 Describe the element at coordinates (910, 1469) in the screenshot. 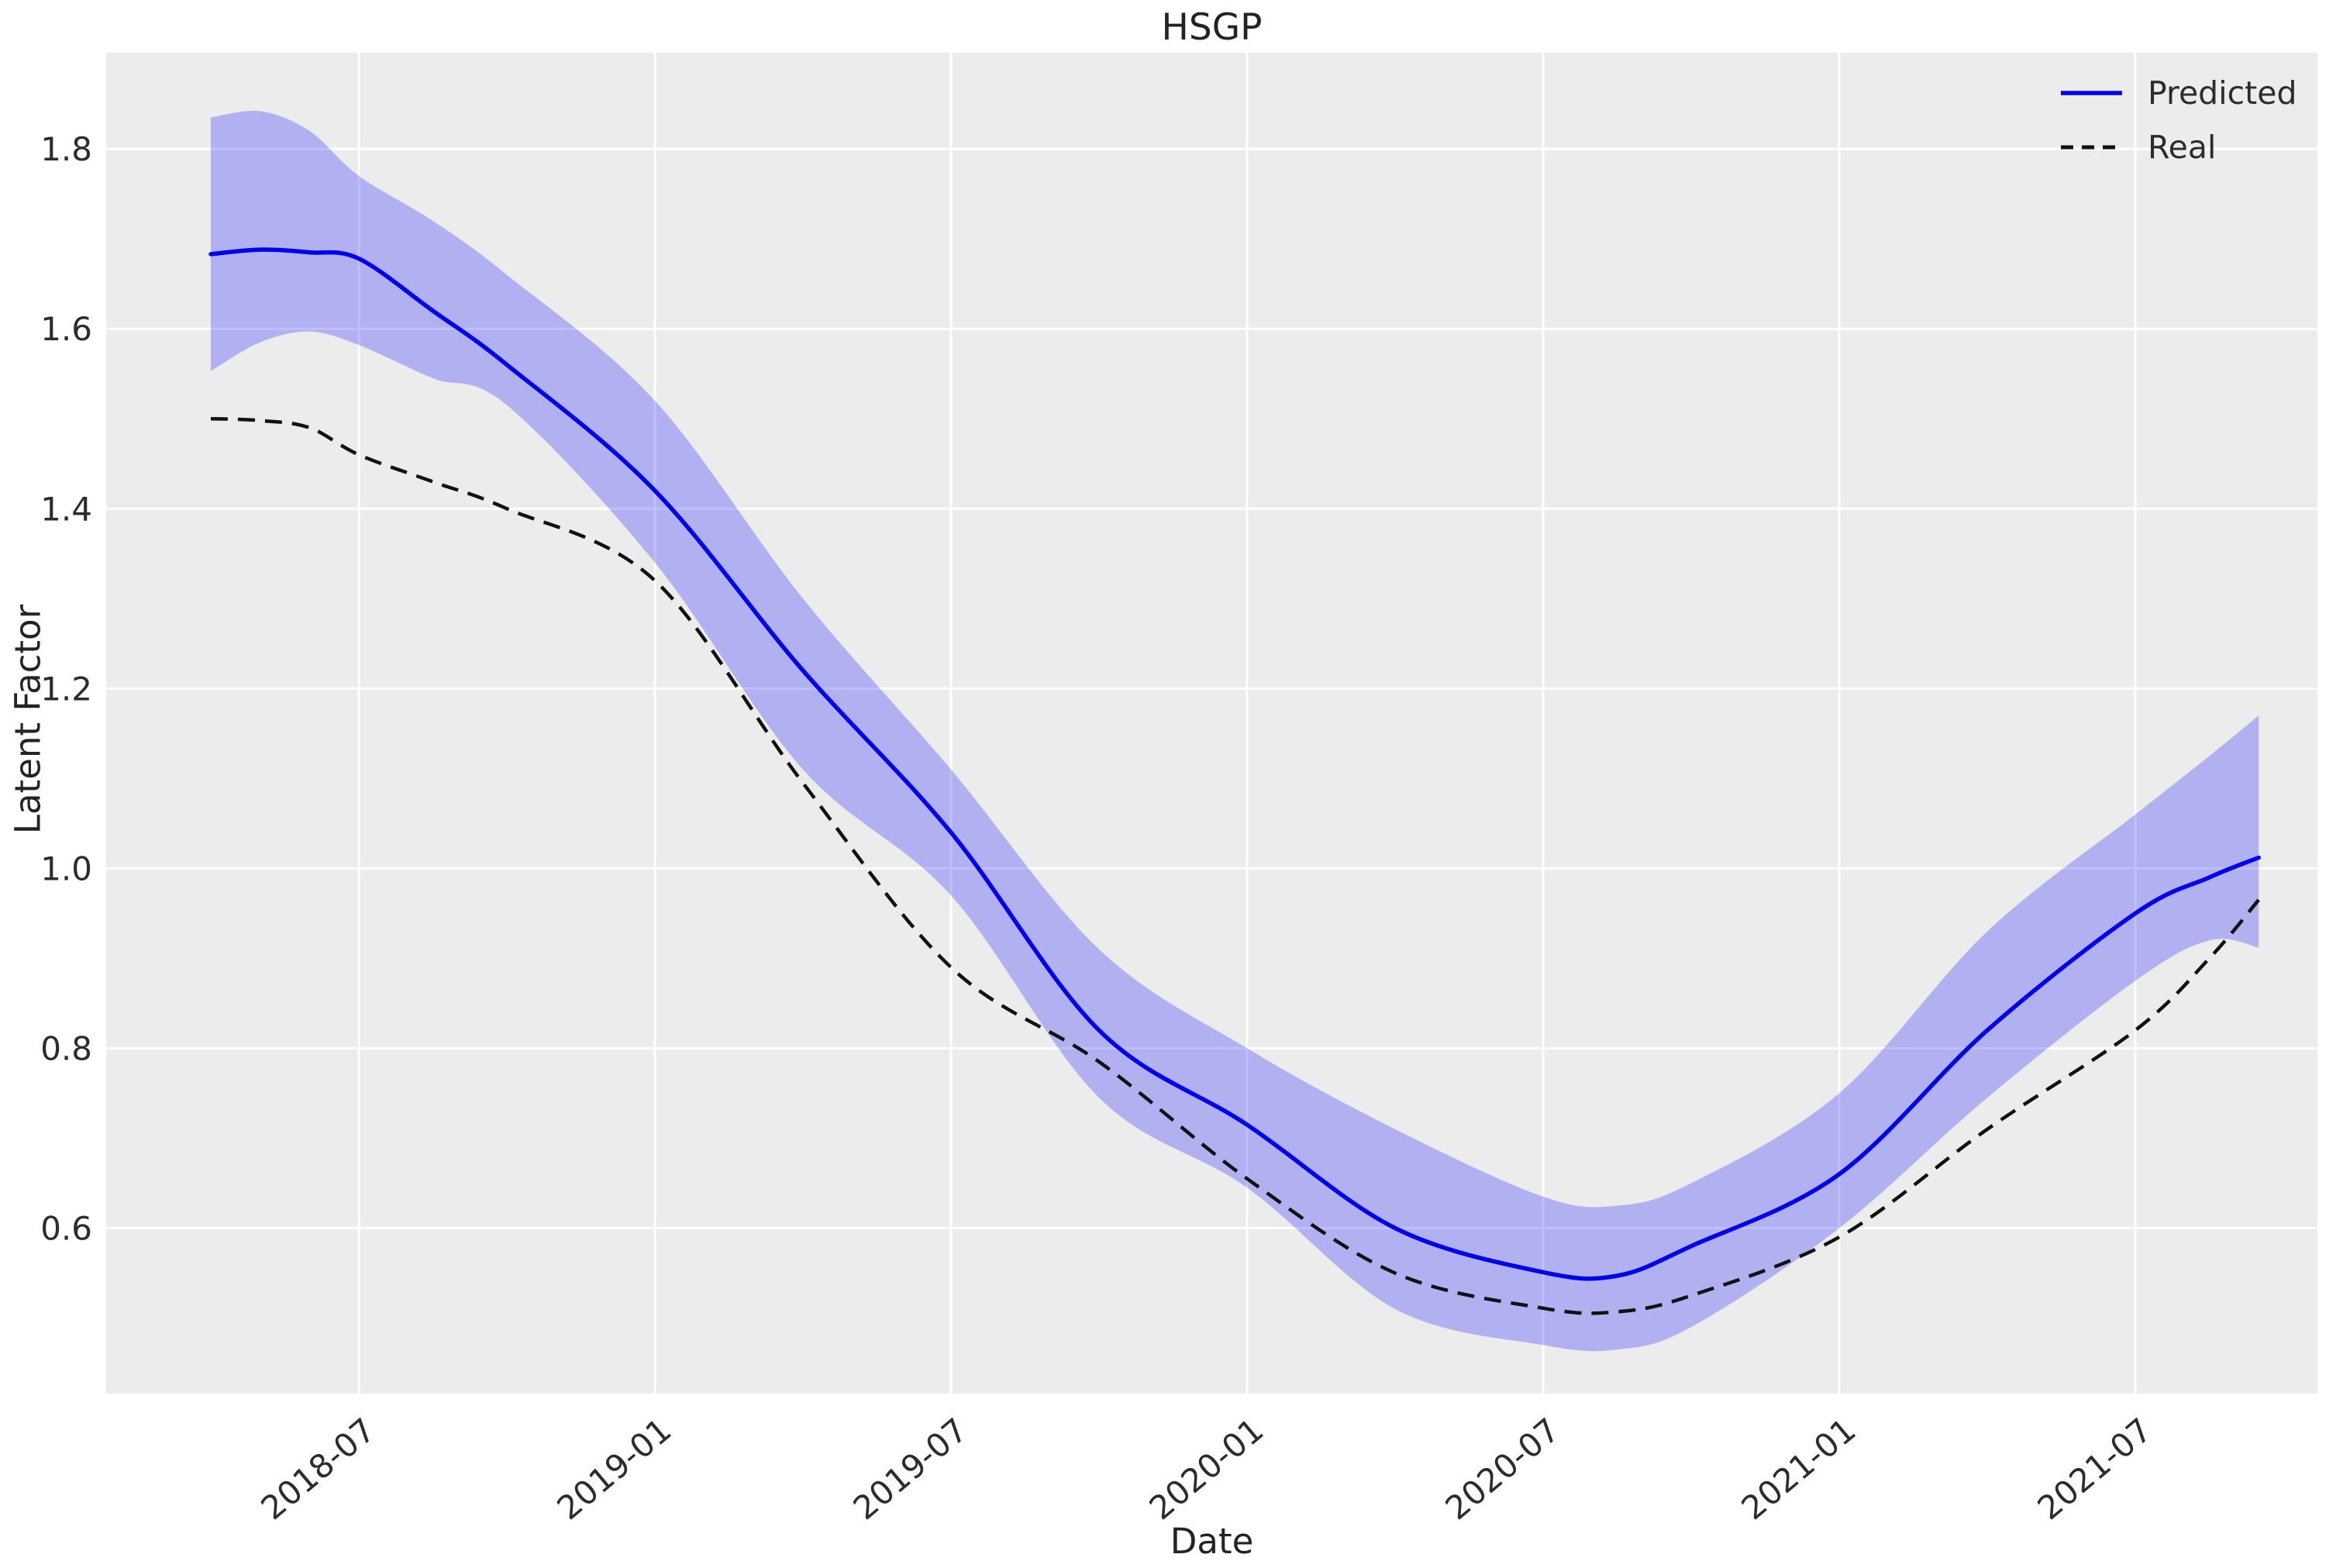

I see `x-tick-label: 2019-07` at that location.